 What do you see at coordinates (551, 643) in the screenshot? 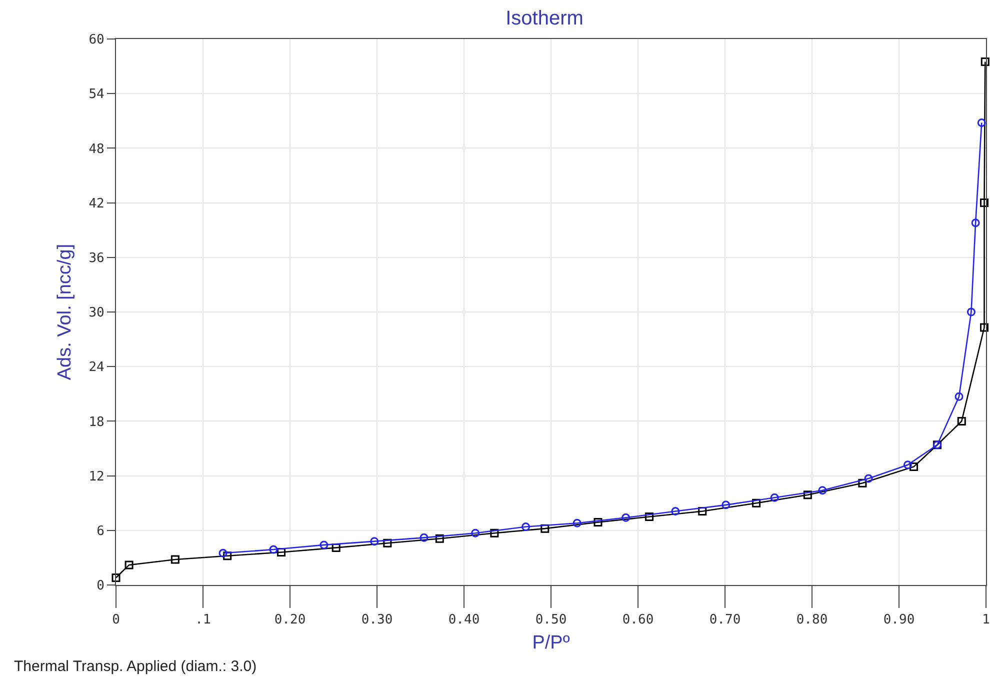
I see `x-axis-title: P/Pº` at bounding box center [551, 643].